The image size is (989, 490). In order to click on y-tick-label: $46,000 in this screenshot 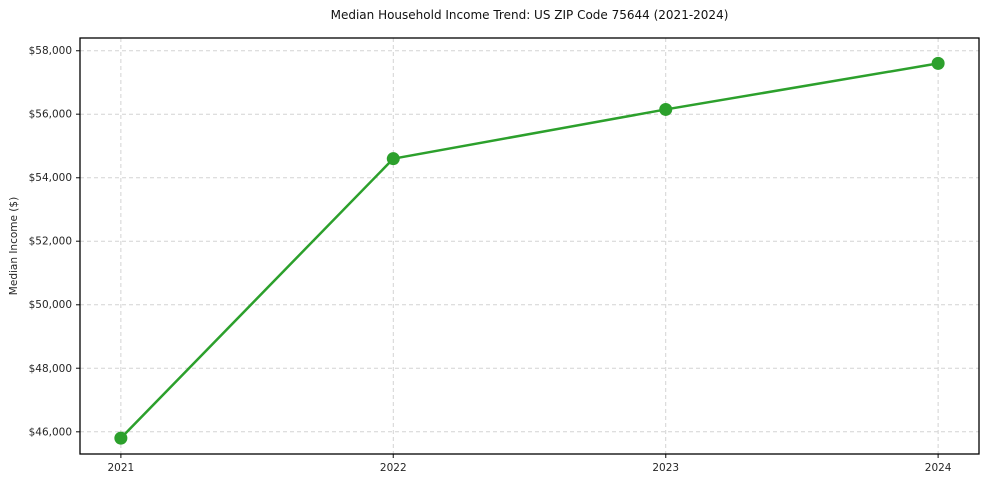, I will do `click(50, 432)`.